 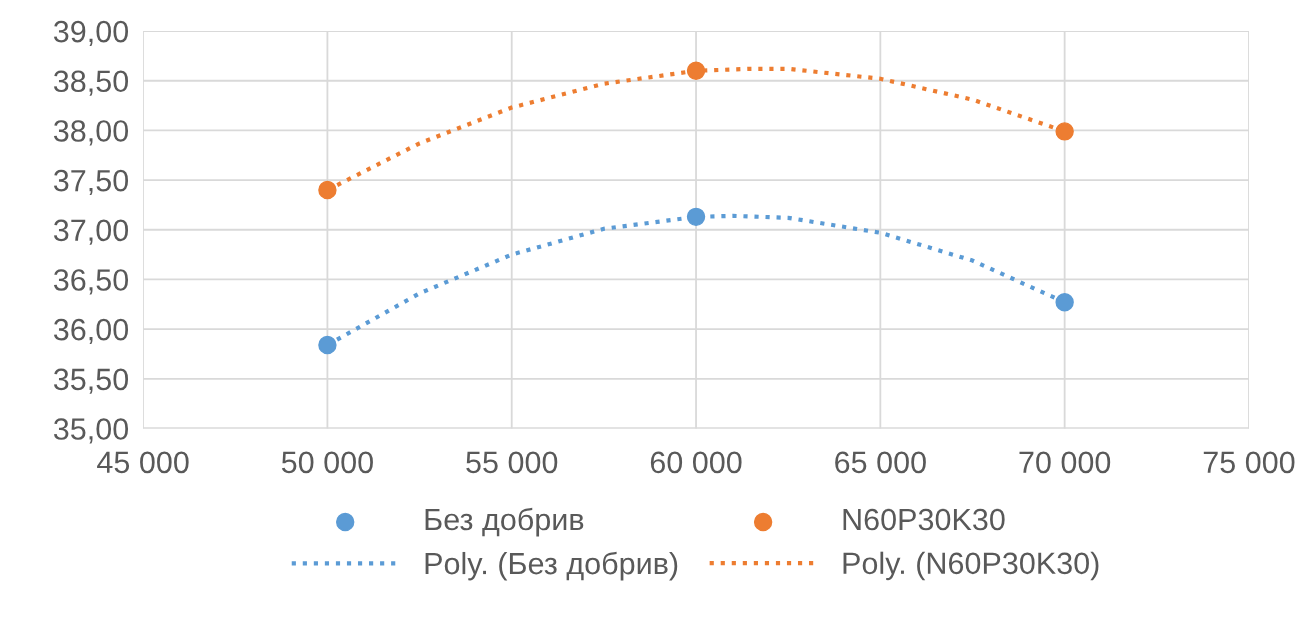 What do you see at coordinates (924, 519) in the screenshot?
I see `legend-label: N60P30K30` at bounding box center [924, 519].